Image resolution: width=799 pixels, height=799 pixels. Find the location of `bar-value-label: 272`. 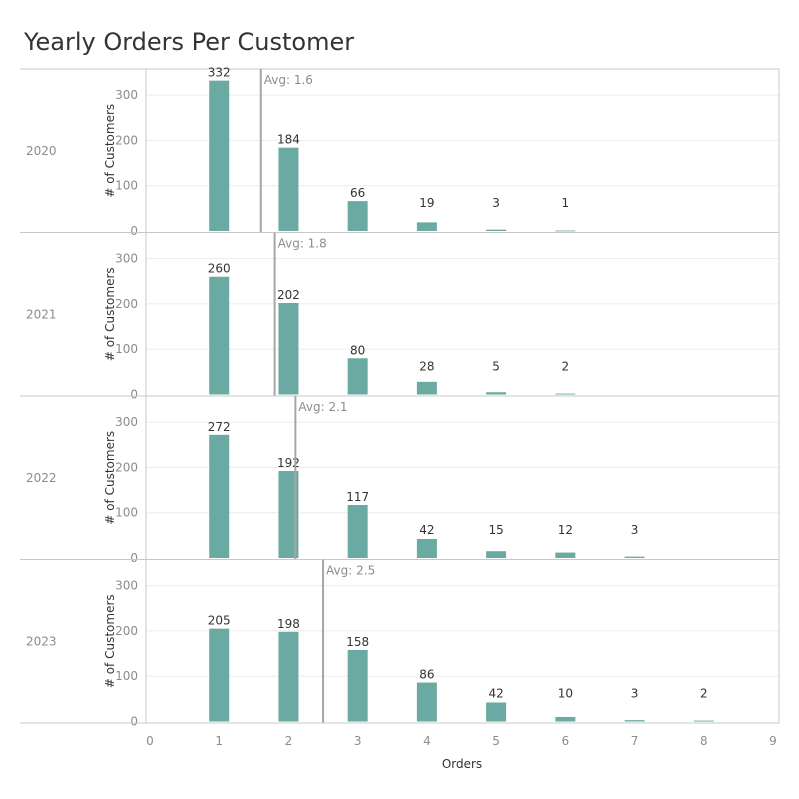

bar-value-label: 272 is located at coordinates (219, 427).